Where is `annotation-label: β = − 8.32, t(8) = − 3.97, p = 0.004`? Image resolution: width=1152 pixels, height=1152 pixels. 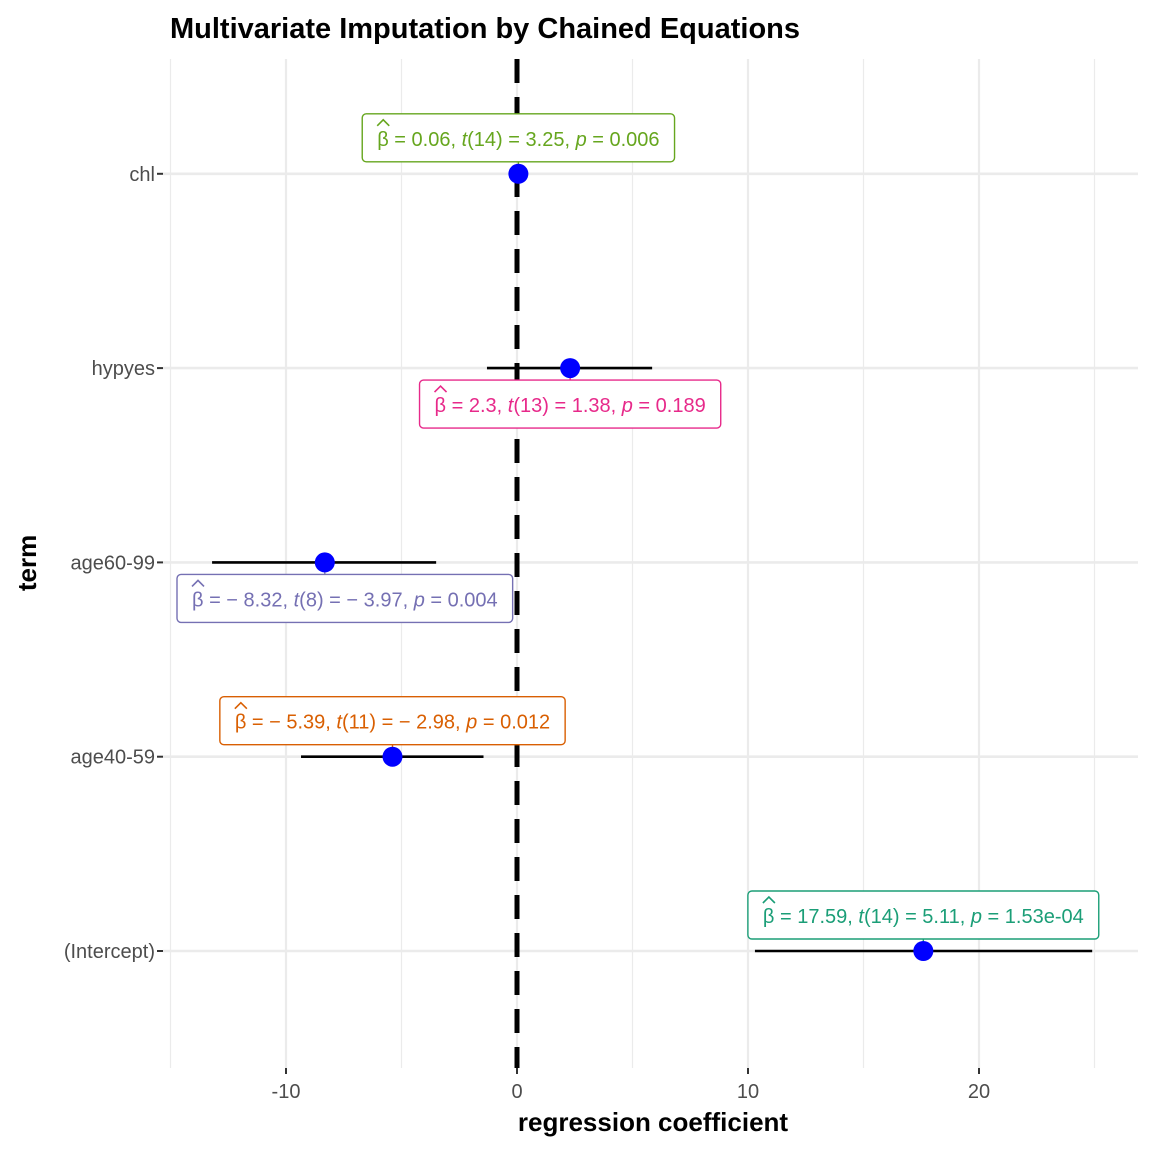
annotation-label: β = − 8.32, t(8) = − 3.97, p = 0.004 is located at coordinates (345, 593).